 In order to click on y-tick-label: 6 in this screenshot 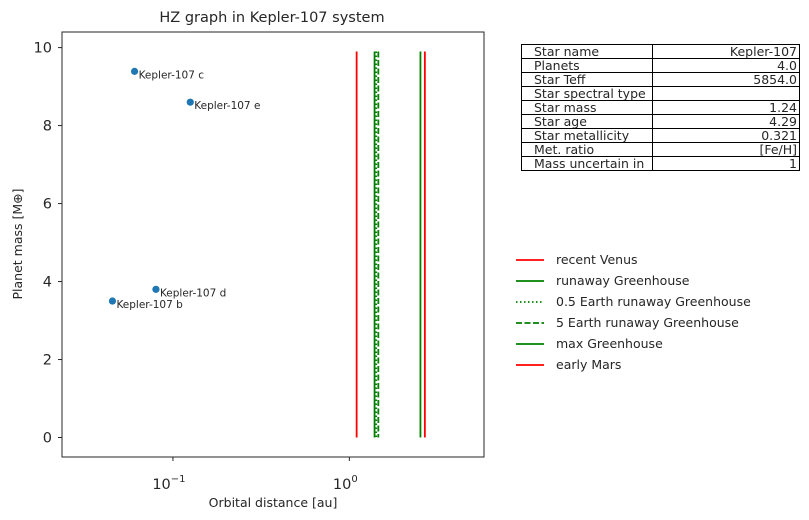, I will do `click(47, 205)`.